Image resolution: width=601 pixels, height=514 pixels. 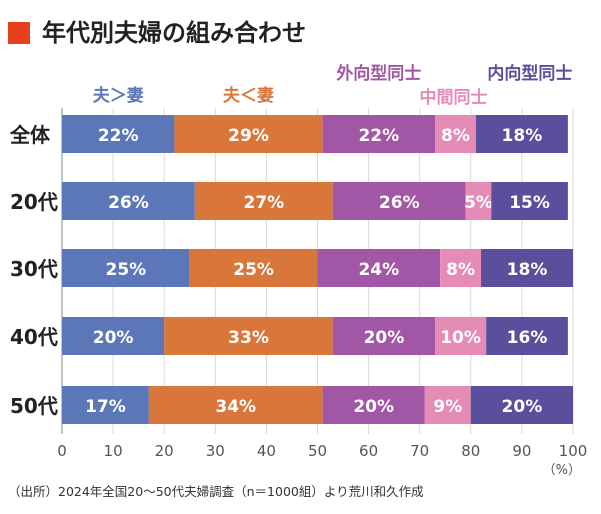 What do you see at coordinates (573, 451) in the screenshot?
I see `x-tick-label: 100` at bounding box center [573, 451].